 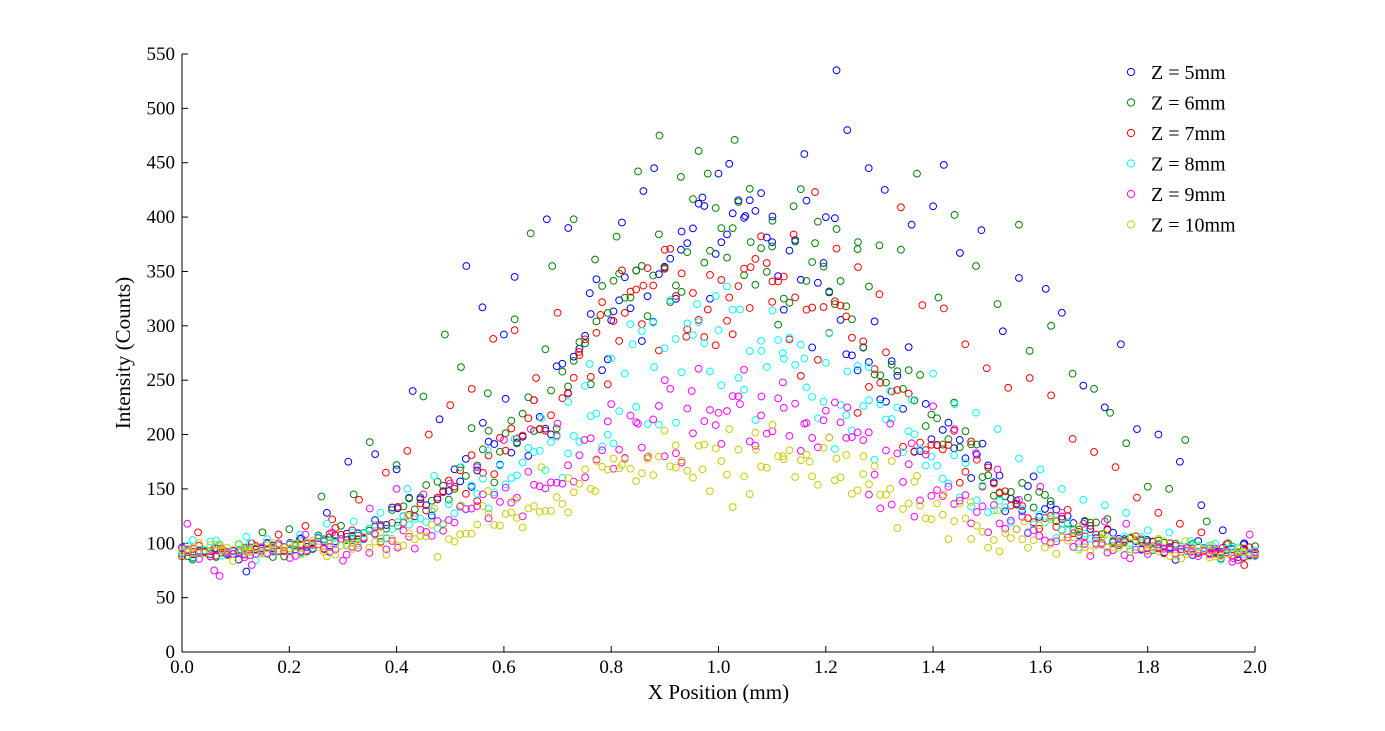 What do you see at coordinates (161, 108) in the screenshot?
I see `y-tick-label: 500` at bounding box center [161, 108].